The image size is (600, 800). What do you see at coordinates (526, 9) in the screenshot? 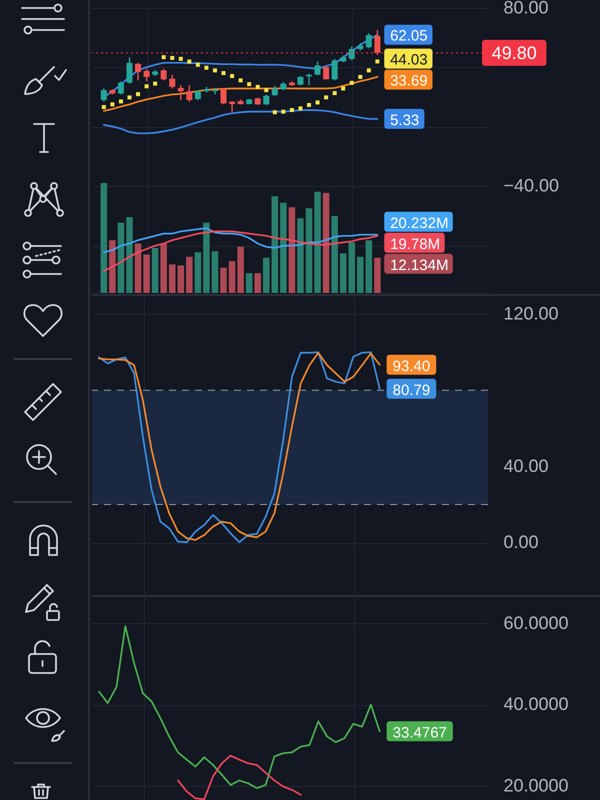
I see `y-tick-label: 80.00` at bounding box center [526, 9].